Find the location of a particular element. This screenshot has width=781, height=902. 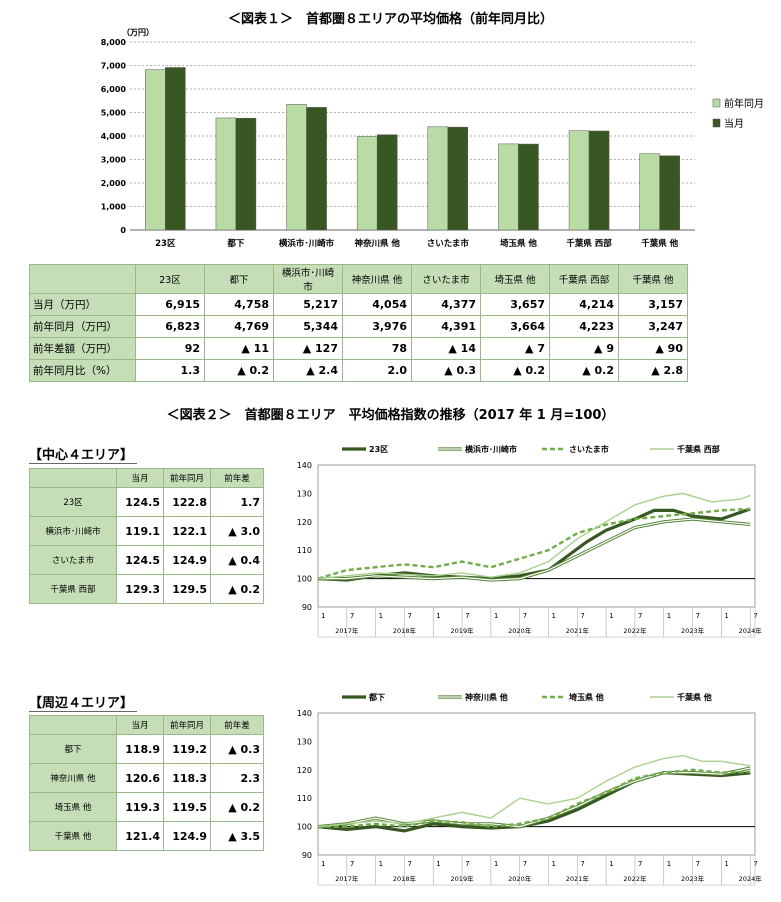

table-row: 前年差額（万円） 92 ▲ 11 ▲ 127 78 ▲ 14 ▲ 7 ▲ 9 ▲ 90 is located at coordinates (358, 348).